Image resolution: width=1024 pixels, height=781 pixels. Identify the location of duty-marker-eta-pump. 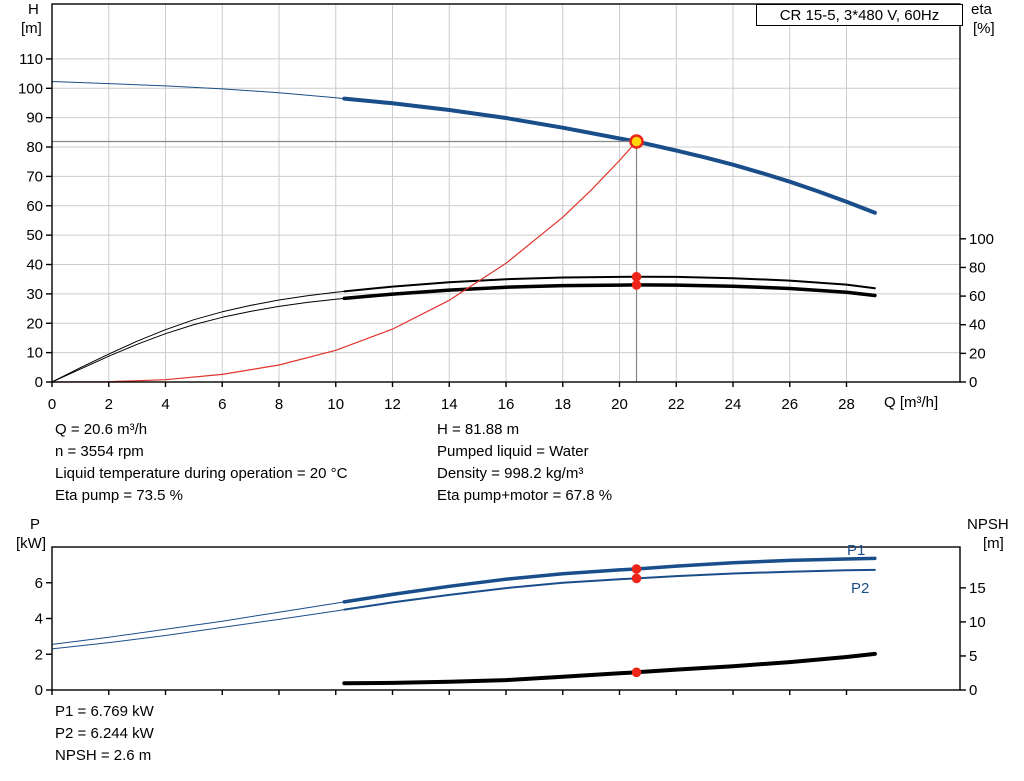
(636, 276).